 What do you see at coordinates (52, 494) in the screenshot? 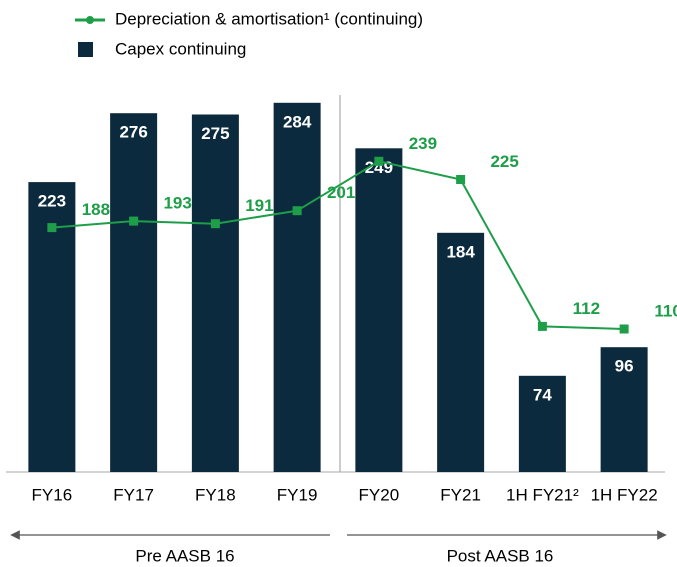
I see `x-tick-label: FY16` at bounding box center [52, 494].